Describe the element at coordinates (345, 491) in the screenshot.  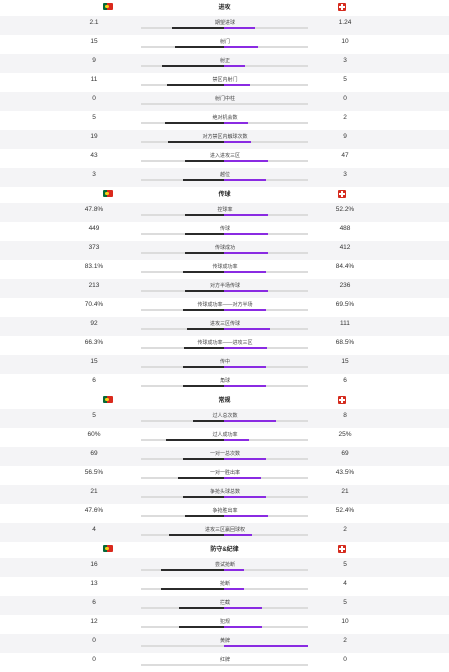
I see `right-value: 21` at that location.